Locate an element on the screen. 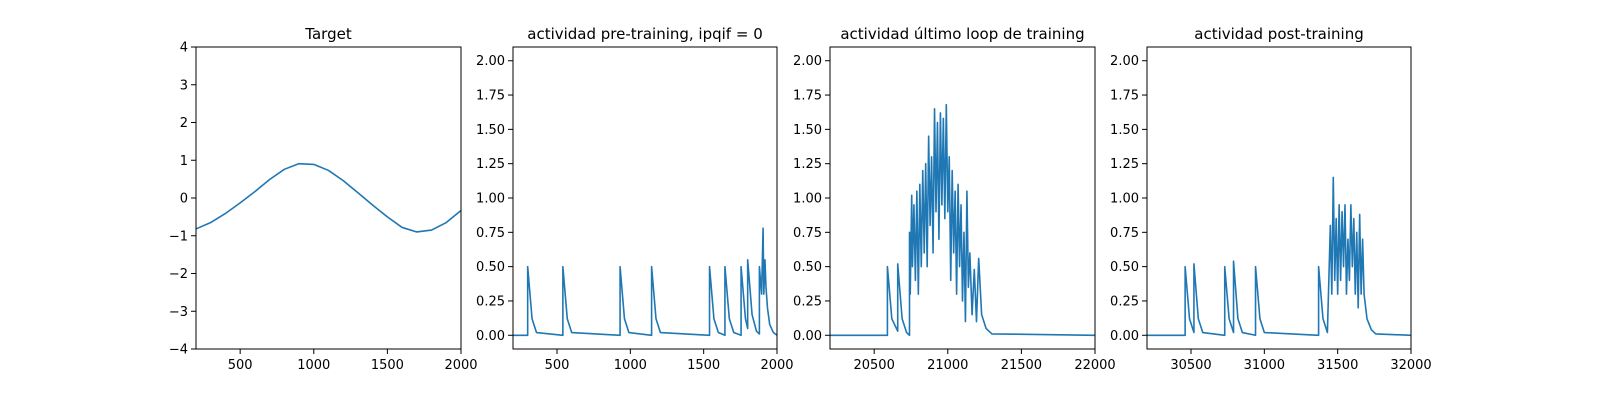 Image resolution: width=1600 pixels, height=400 pixels. y-tick-label: −3 is located at coordinates (178, 312).